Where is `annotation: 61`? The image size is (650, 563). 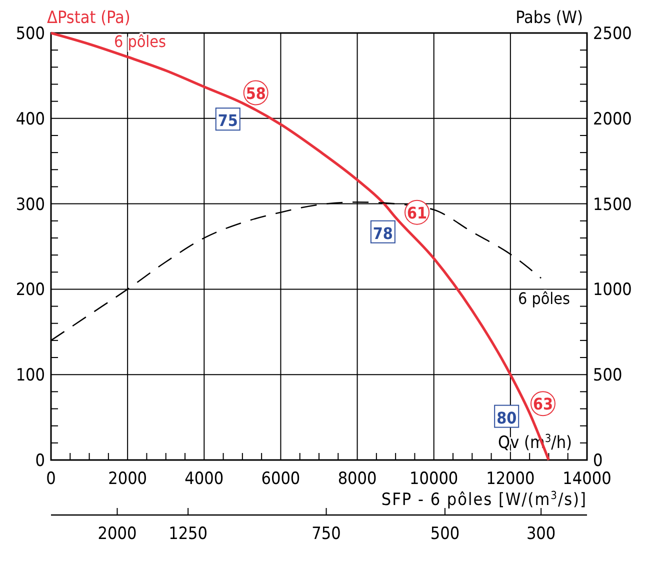 annotation: 61 is located at coordinates (417, 212).